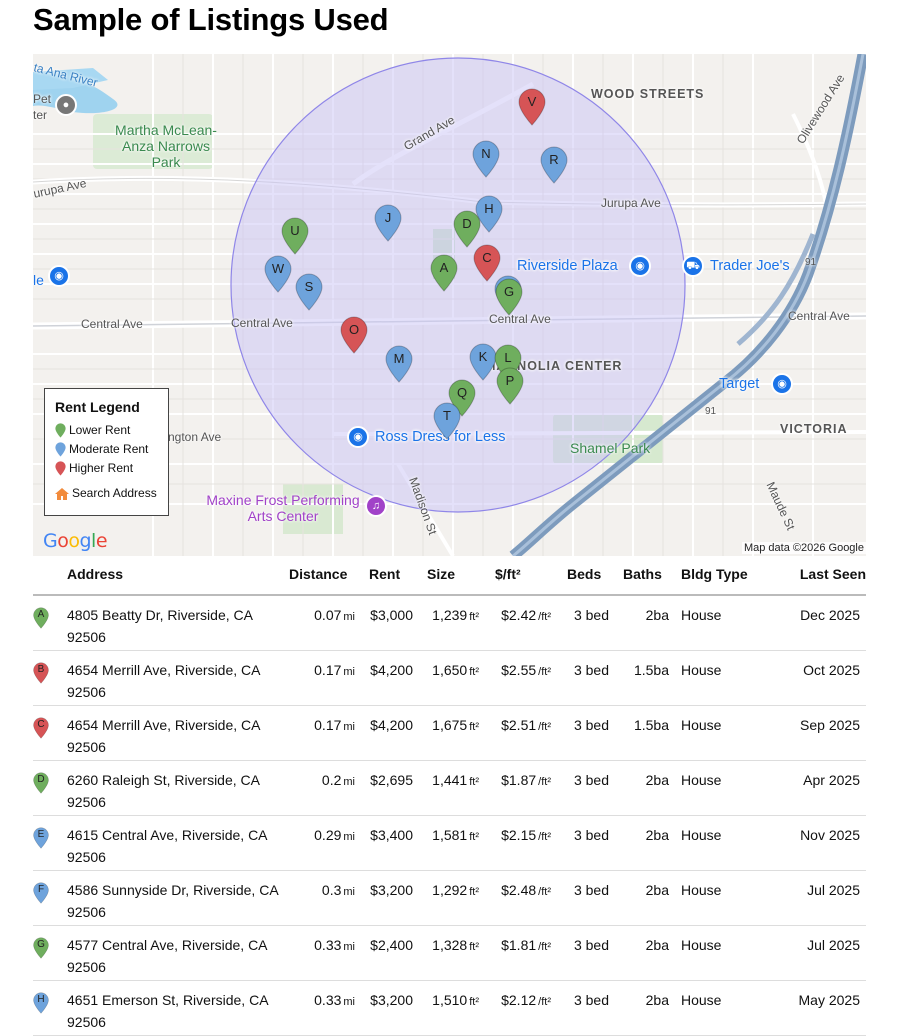 The image size is (899, 1036). What do you see at coordinates (483, 362) in the screenshot?
I see `map-pin-k: K` at bounding box center [483, 362].